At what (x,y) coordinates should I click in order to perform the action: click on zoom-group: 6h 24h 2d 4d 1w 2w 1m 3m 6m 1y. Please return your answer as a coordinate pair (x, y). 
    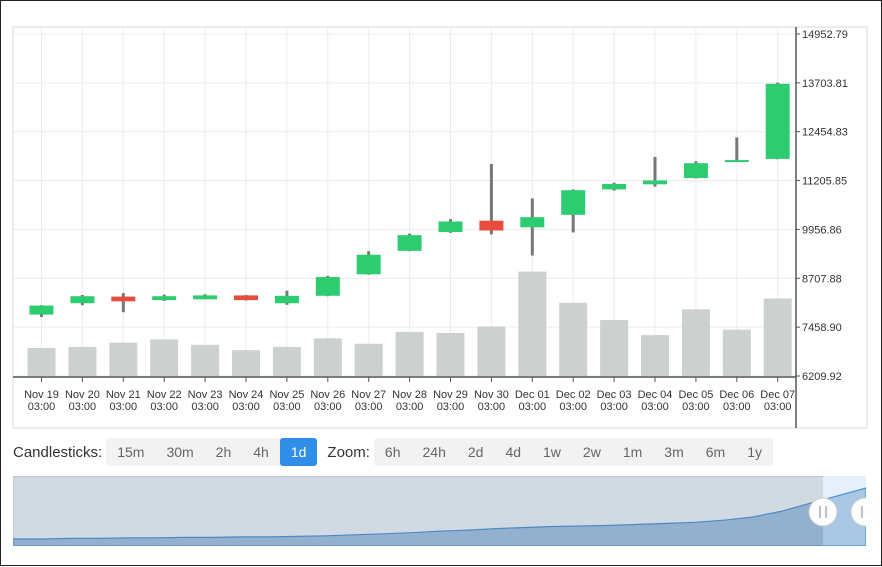
    Looking at the image, I should click on (573, 452).